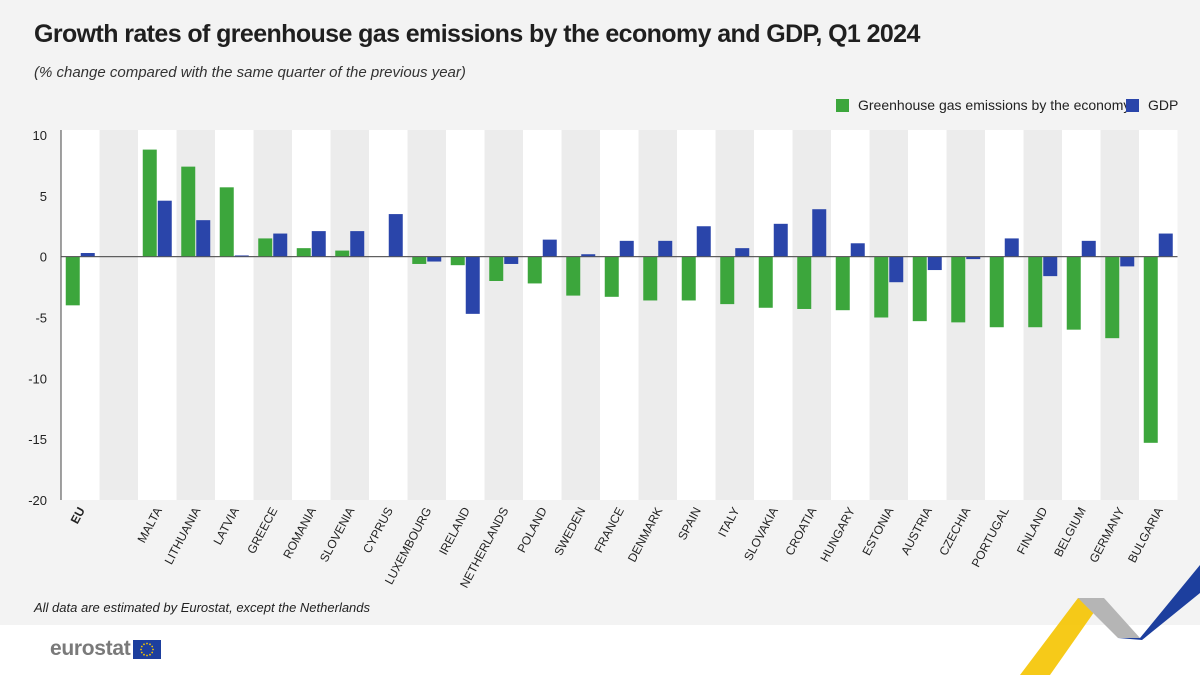 This screenshot has height=675, width=1200. Describe the element at coordinates (994, 105) in the screenshot. I see `legend-label-emissions: Greenhouse gas emissions by the economy` at that location.